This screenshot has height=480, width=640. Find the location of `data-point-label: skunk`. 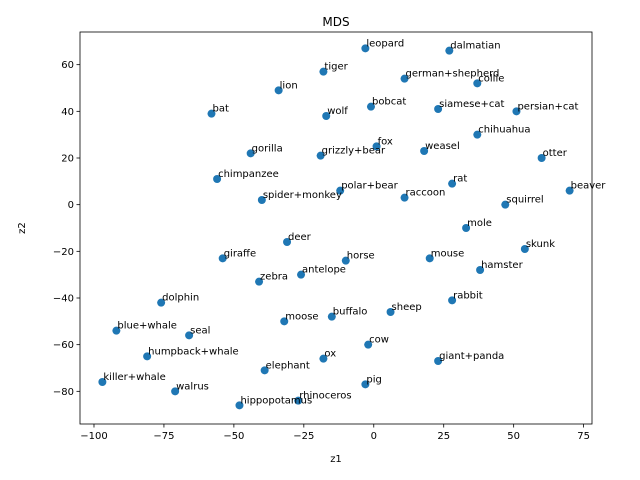

data-point-label: skunk is located at coordinates (540, 244).